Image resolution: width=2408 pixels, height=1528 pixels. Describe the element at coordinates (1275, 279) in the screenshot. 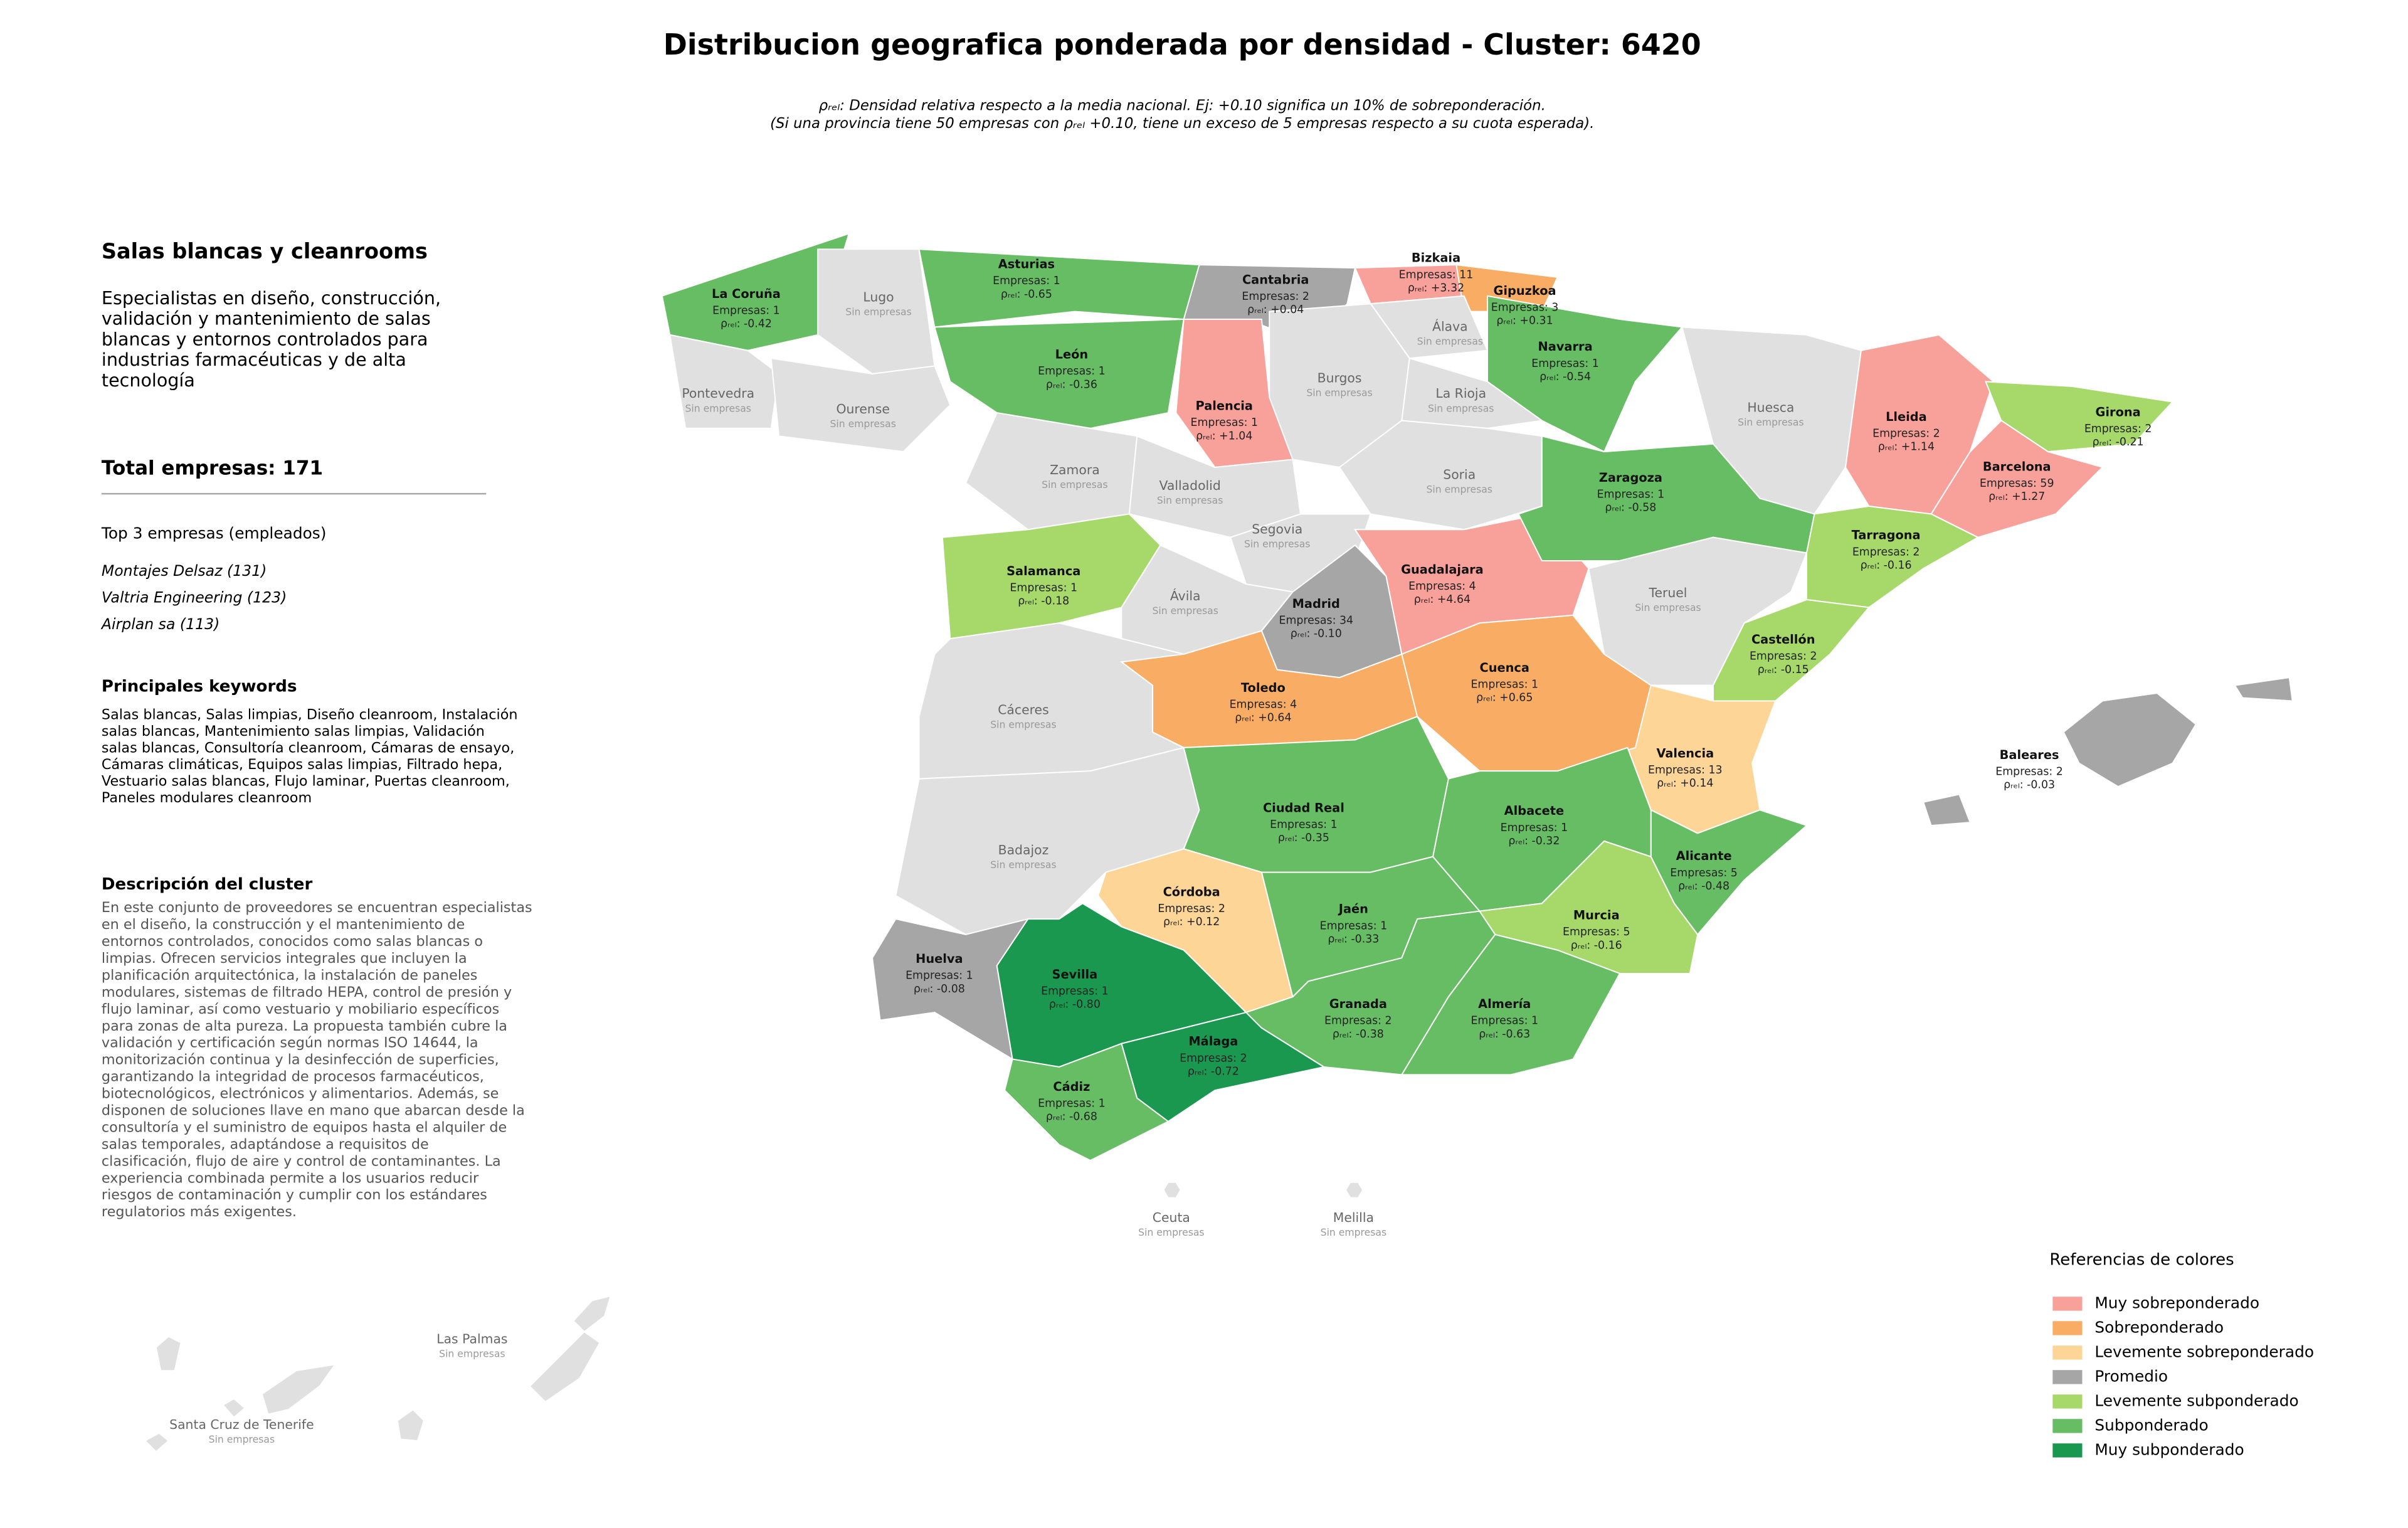

I see `province-name: Cantabria` at that location.